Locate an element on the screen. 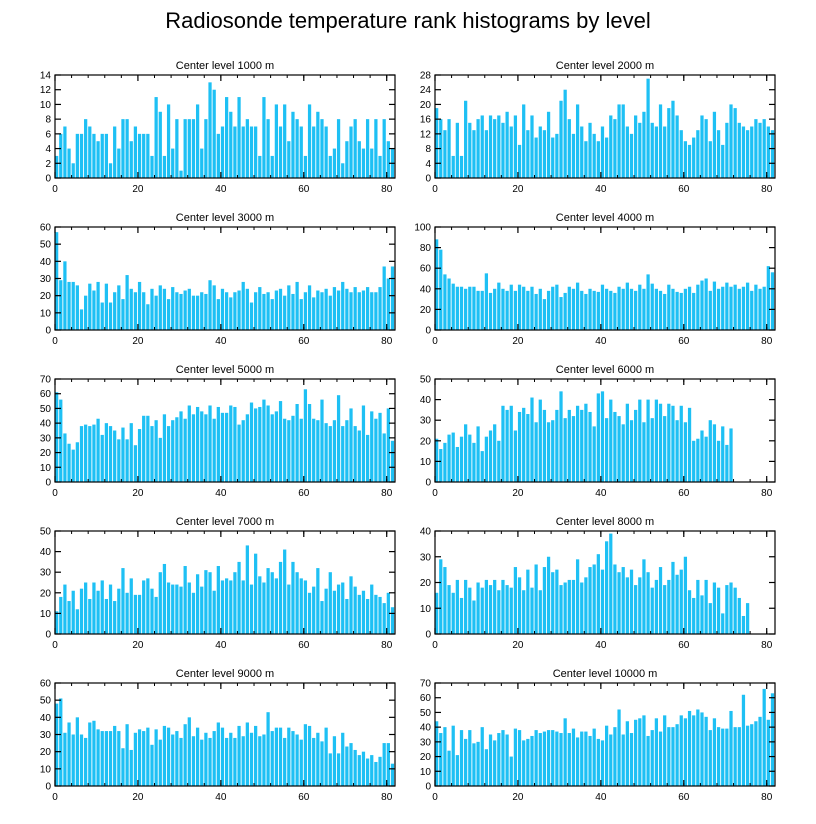 The width and height of the screenshot is (816, 824). panel-3-frame is located at coordinates (605, 278).